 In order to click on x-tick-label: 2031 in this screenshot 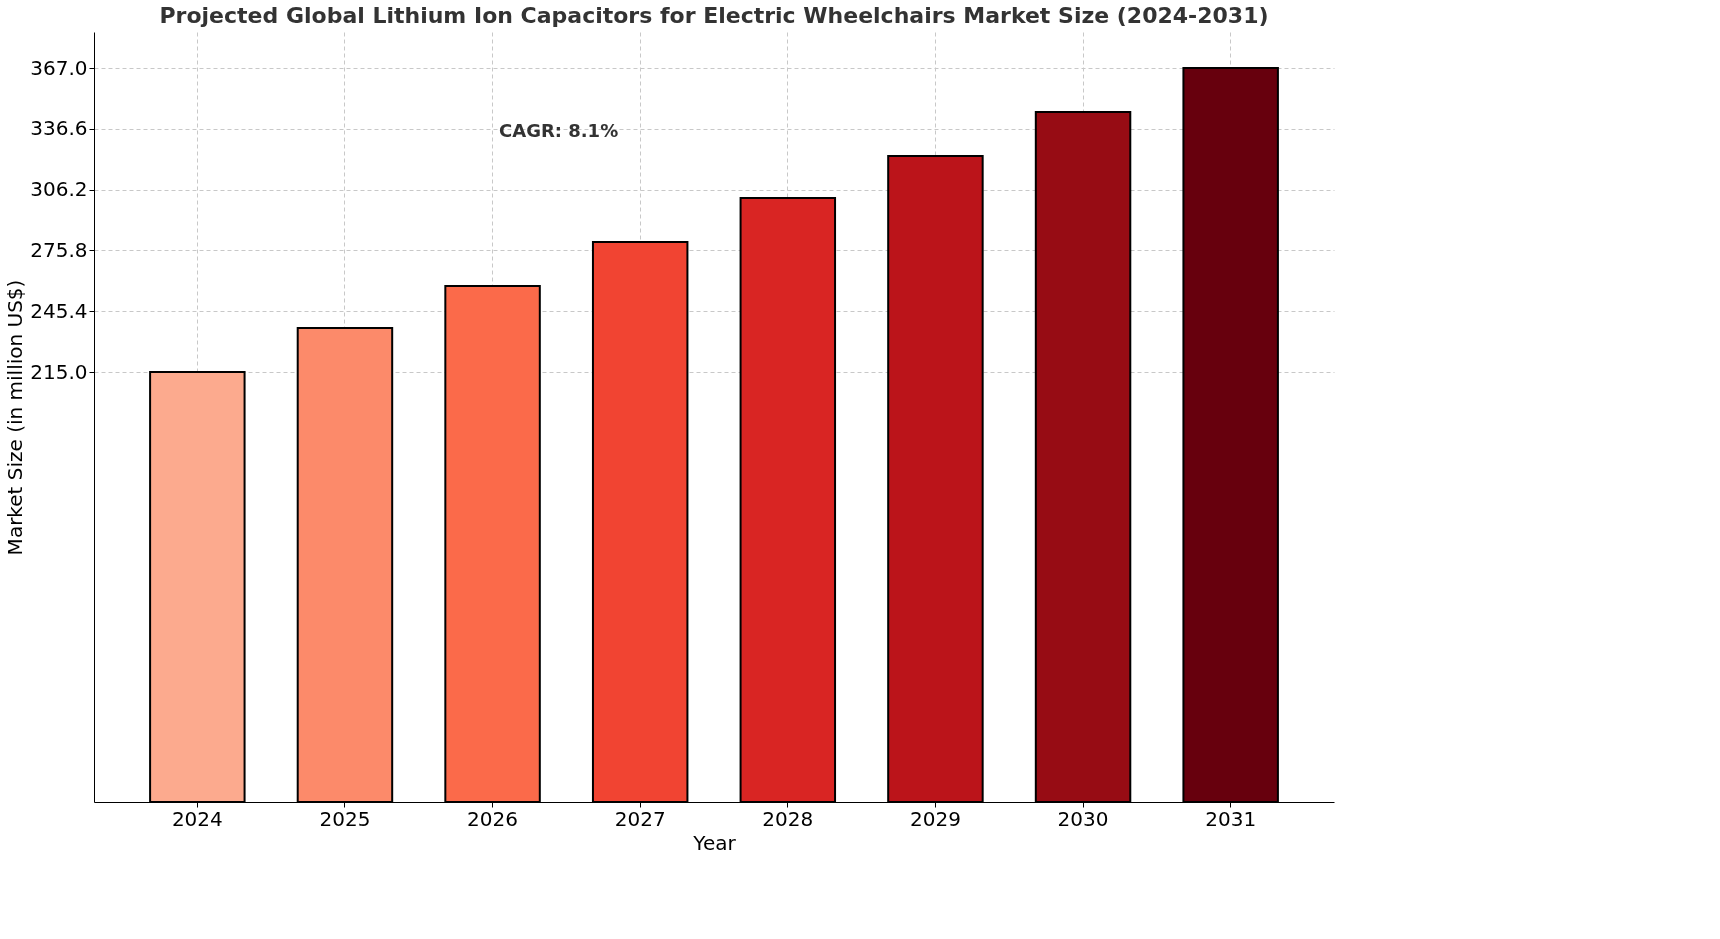, I will do `click(1231, 818)`.